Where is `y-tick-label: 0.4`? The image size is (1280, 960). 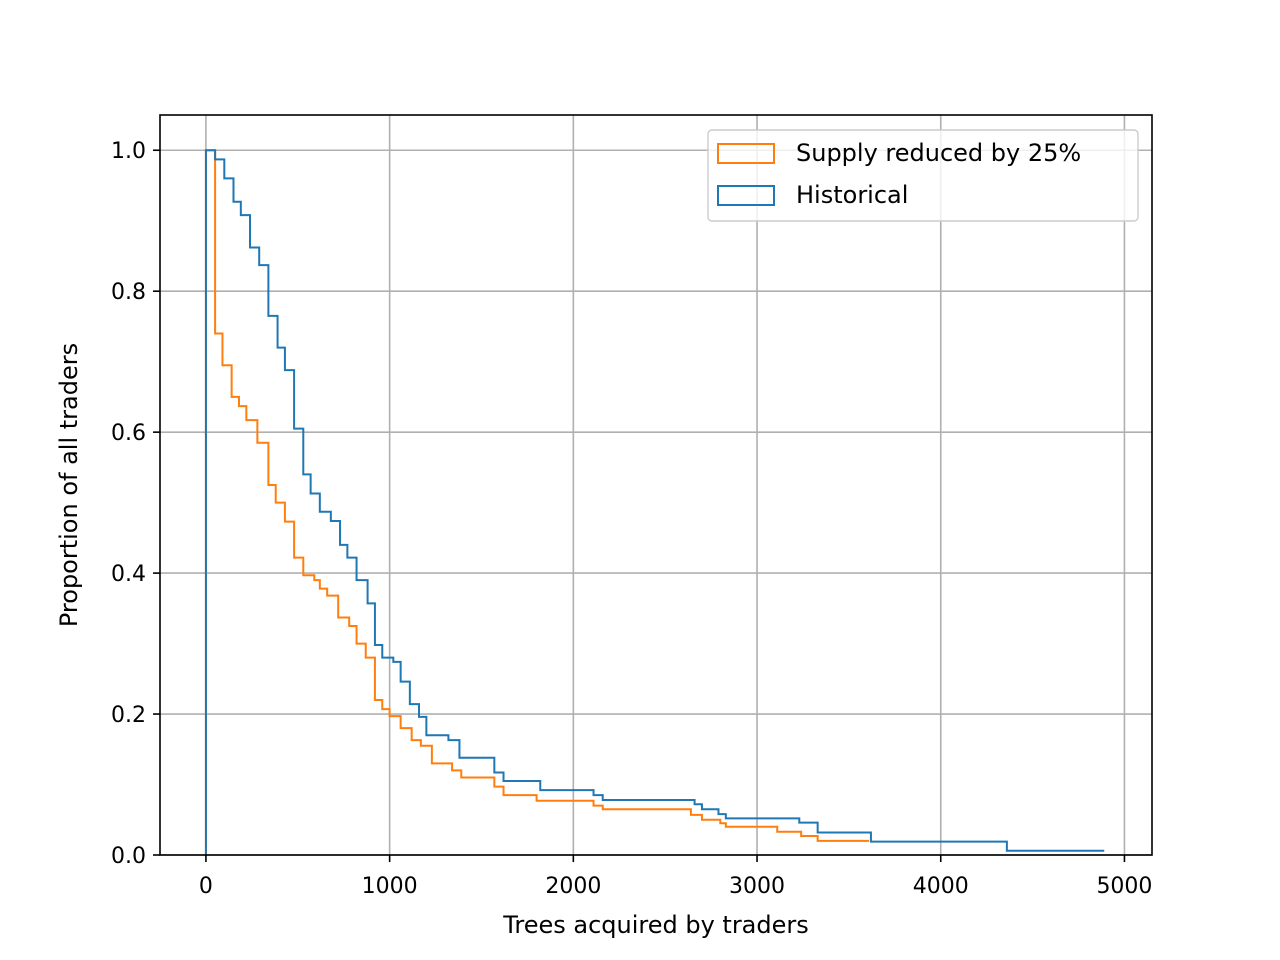 y-tick-label: 0.4 is located at coordinates (128, 574).